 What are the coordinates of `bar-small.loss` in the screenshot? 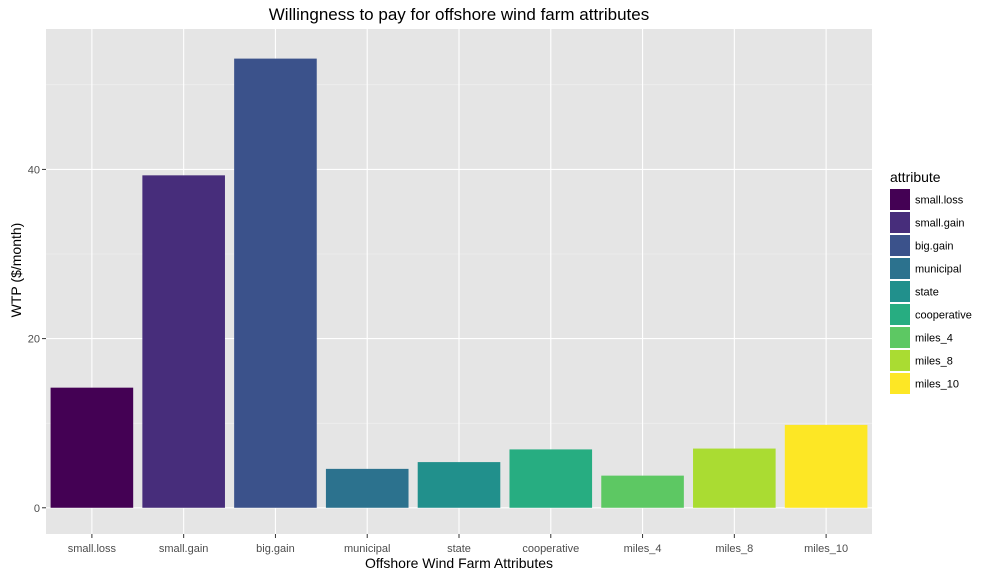 It's located at (92, 447).